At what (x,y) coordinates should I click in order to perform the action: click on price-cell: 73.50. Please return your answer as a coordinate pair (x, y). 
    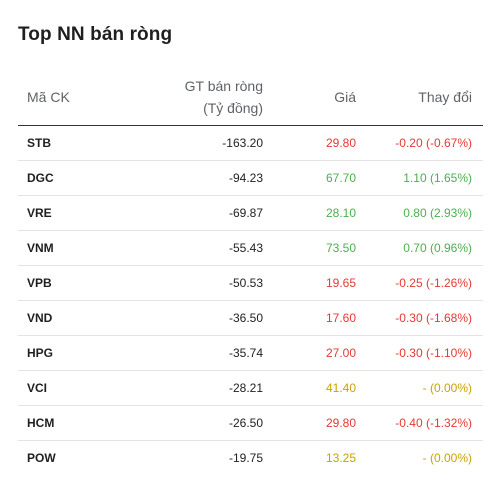
    Looking at the image, I should click on (309, 248).